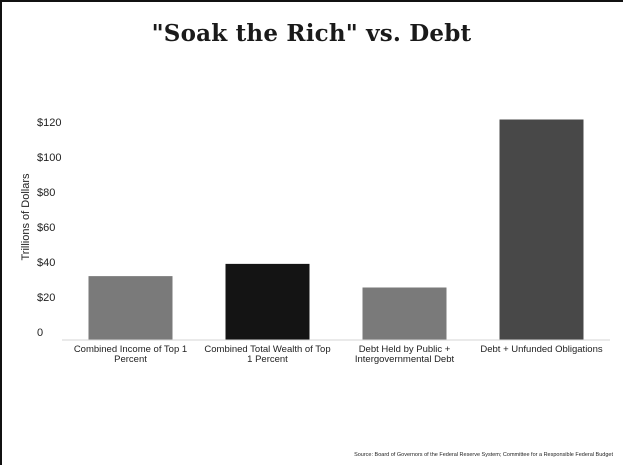 This screenshot has width=623, height=465. I want to click on category-label: Combined Total Wealth of Top 1 Percent, so click(267, 354).